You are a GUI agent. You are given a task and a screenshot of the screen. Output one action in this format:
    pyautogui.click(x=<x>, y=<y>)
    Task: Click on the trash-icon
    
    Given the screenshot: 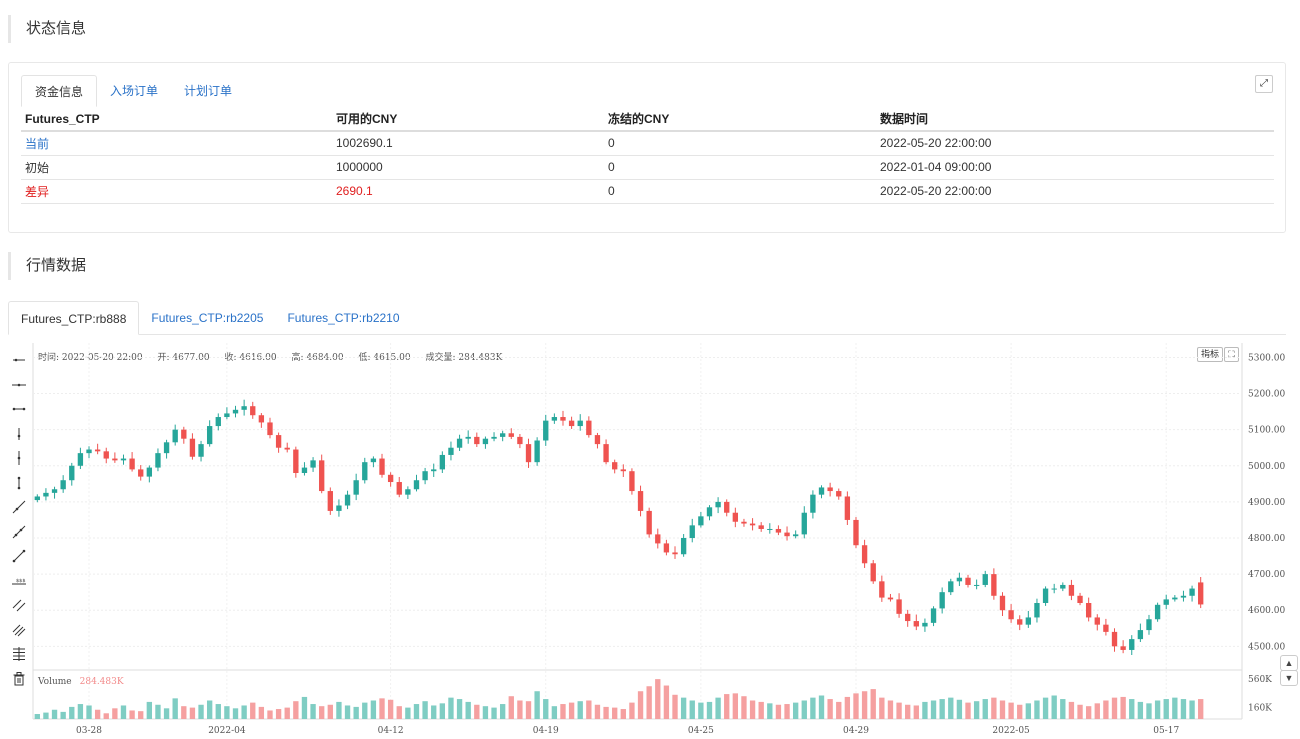 What is the action you would take?
    pyautogui.click(x=19, y=679)
    